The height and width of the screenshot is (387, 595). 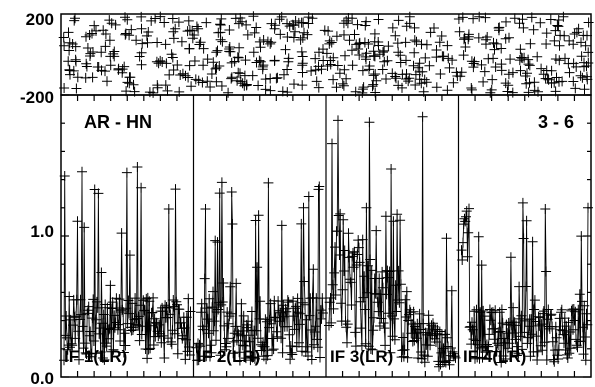 What do you see at coordinates (228, 356) in the screenshot?
I see `if2-label: IF 2(LR)` at bounding box center [228, 356].